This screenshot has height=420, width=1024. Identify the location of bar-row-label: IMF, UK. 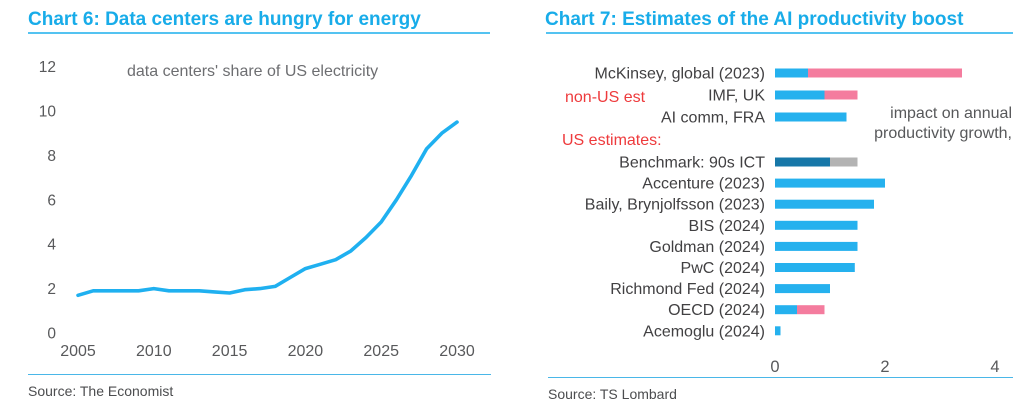
(736, 96).